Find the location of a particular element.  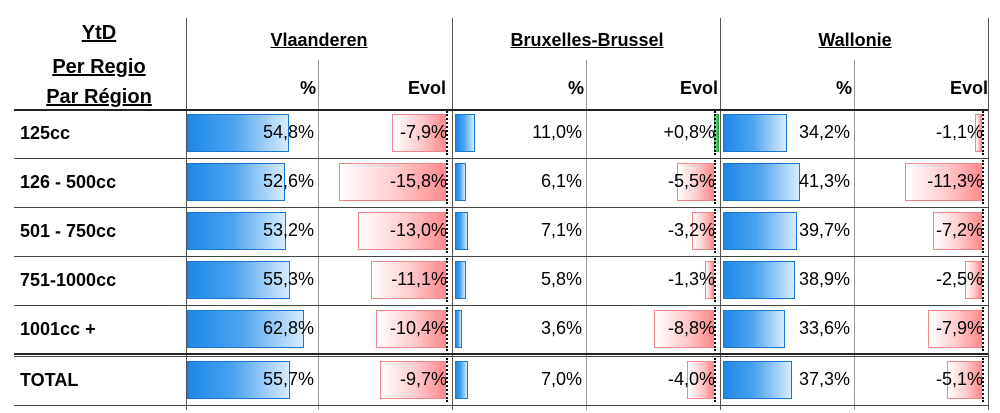

share-cell-brussel: 7,1% is located at coordinates (520, 231).